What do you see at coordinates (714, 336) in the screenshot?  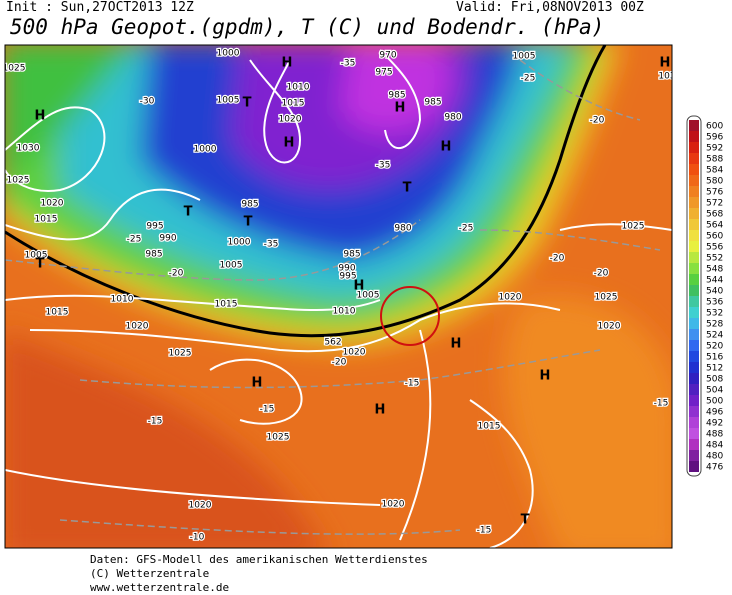 I see `scale-label: 524` at bounding box center [714, 336].